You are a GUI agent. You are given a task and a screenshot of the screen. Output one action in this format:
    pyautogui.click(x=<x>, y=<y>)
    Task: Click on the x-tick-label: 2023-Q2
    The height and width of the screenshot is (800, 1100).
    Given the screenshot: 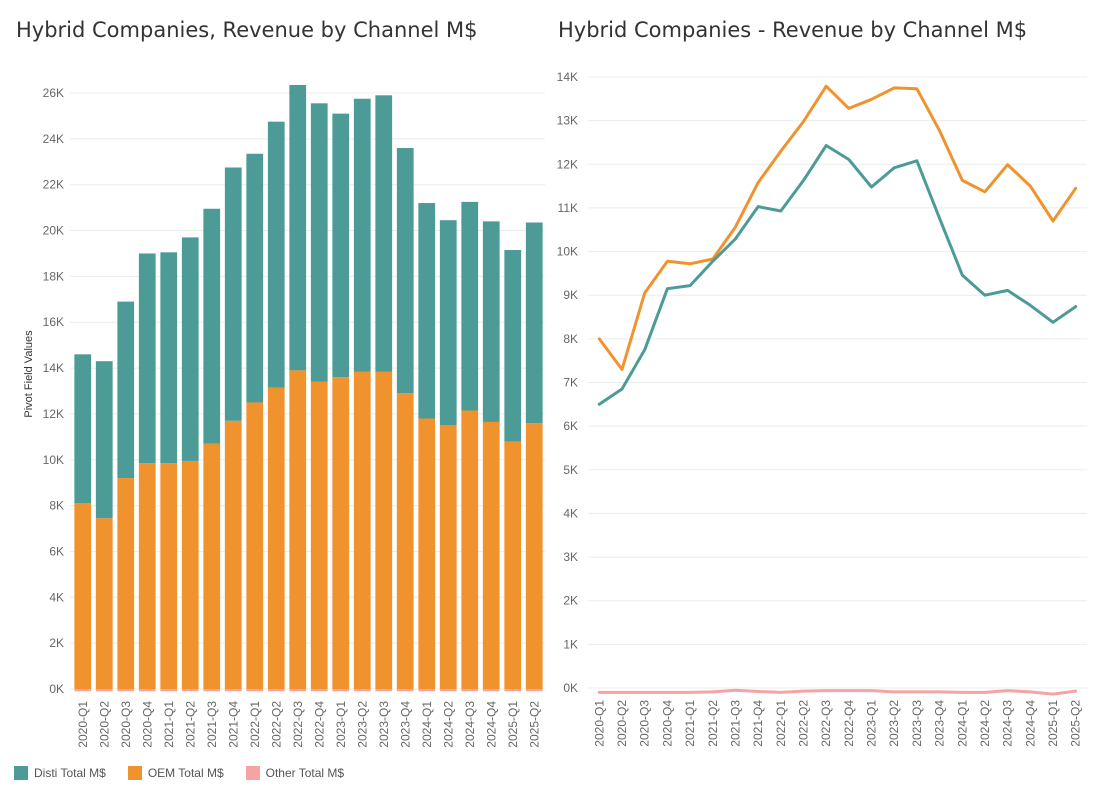 What is the action you would take?
    pyautogui.click(x=362, y=724)
    